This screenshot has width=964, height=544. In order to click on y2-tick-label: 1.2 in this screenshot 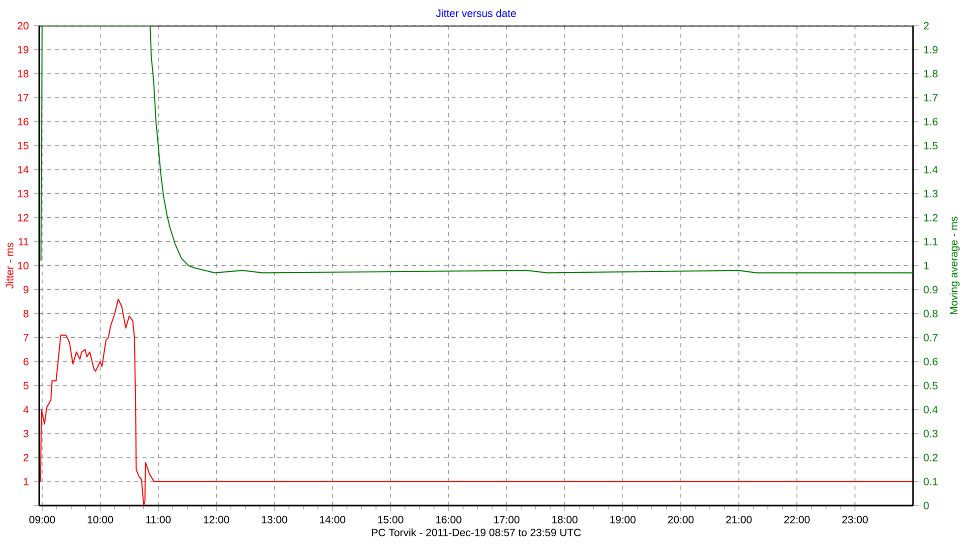, I will do `click(931, 218)`.